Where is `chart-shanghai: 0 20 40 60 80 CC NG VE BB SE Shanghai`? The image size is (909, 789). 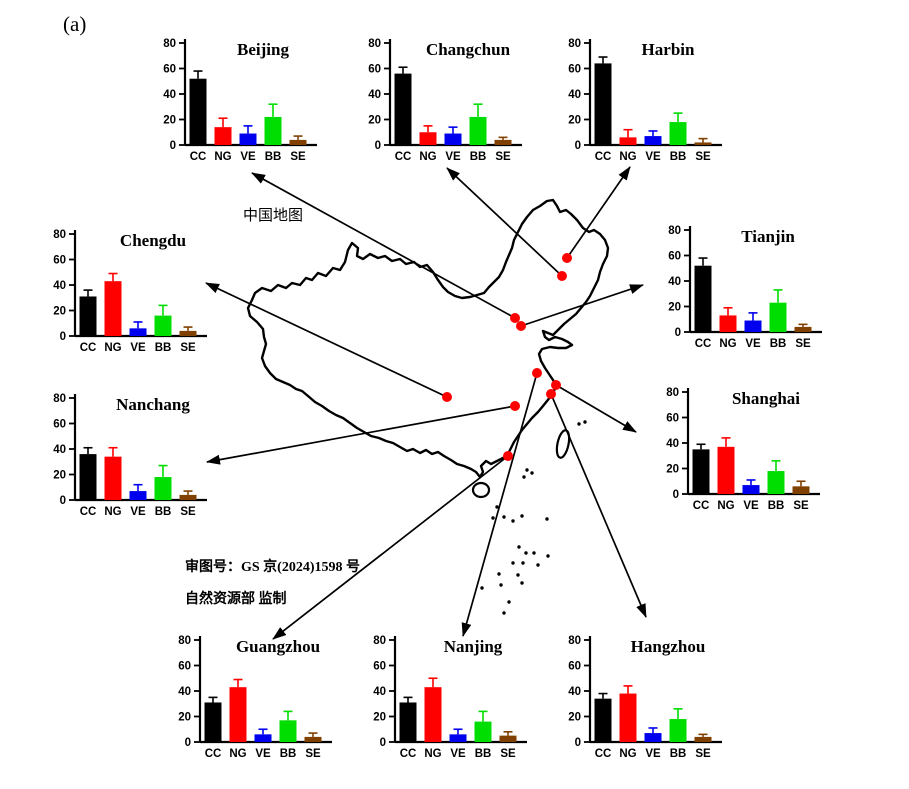
chart-shanghai: 0 20 40 60 80 CC NG VE BB SE Shanghai is located at coordinates (756, 453).